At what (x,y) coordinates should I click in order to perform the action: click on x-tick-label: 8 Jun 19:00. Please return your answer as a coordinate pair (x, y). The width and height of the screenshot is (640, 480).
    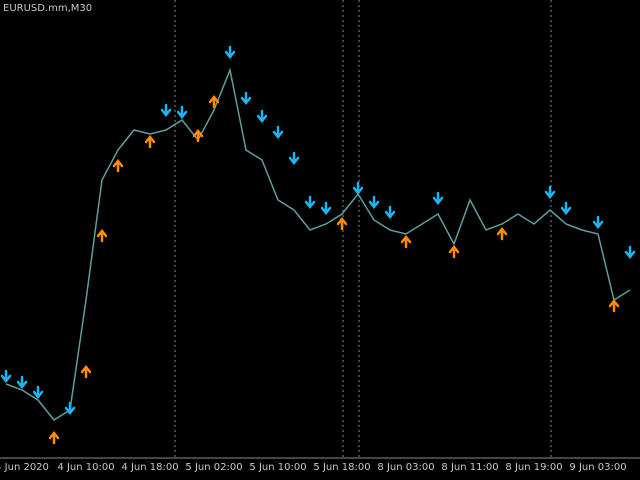
    Looking at the image, I should click on (533, 467).